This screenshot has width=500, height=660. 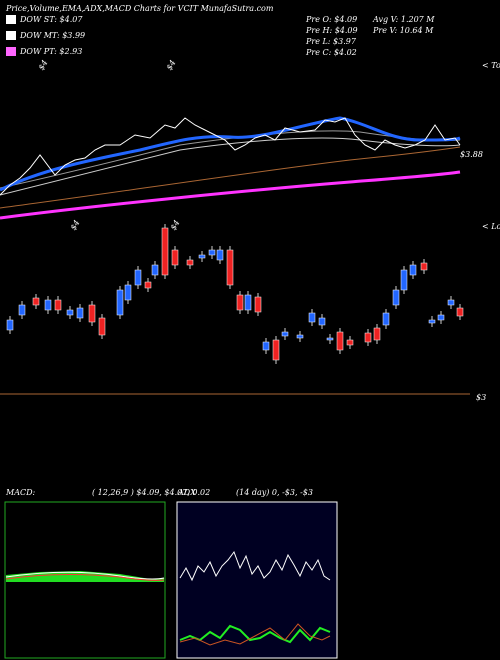 I want to click on info: Pre H: $4.09, so click(x=331, y=30).